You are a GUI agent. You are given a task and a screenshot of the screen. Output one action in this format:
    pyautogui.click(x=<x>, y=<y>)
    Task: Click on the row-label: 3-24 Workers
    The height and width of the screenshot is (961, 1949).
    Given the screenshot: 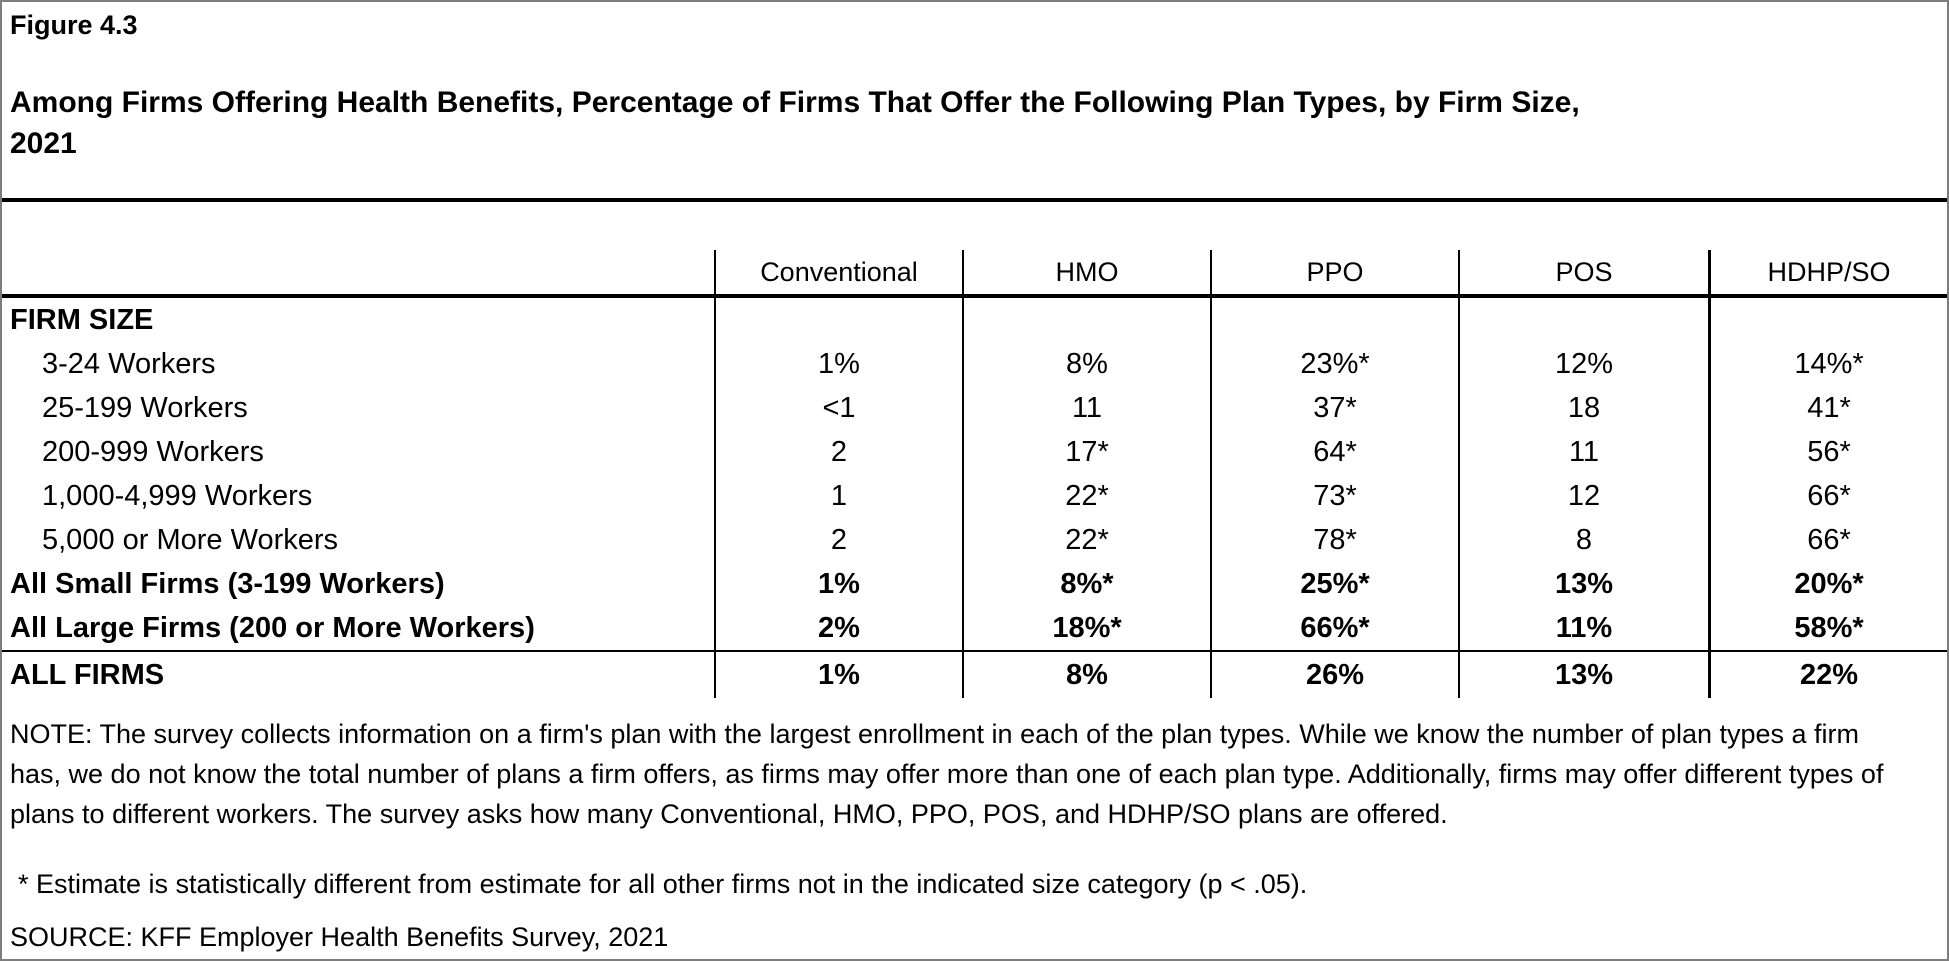 What is the action you would take?
    pyautogui.click(x=129, y=363)
    